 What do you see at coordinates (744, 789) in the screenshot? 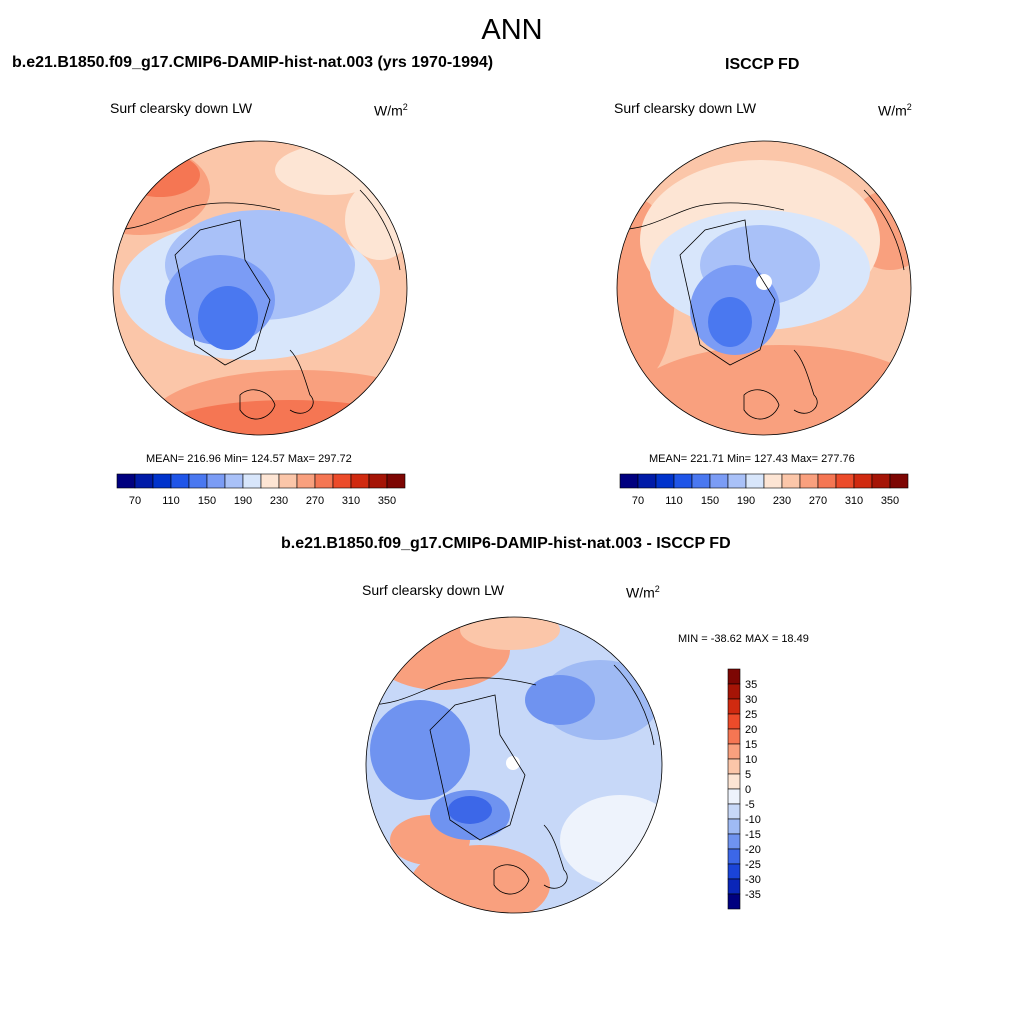
I see `colorbar-diff: 35 30 25 20 15 10 5 0 -5 -10 -15 -20 -25 -30 -35` at bounding box center [744, 789].